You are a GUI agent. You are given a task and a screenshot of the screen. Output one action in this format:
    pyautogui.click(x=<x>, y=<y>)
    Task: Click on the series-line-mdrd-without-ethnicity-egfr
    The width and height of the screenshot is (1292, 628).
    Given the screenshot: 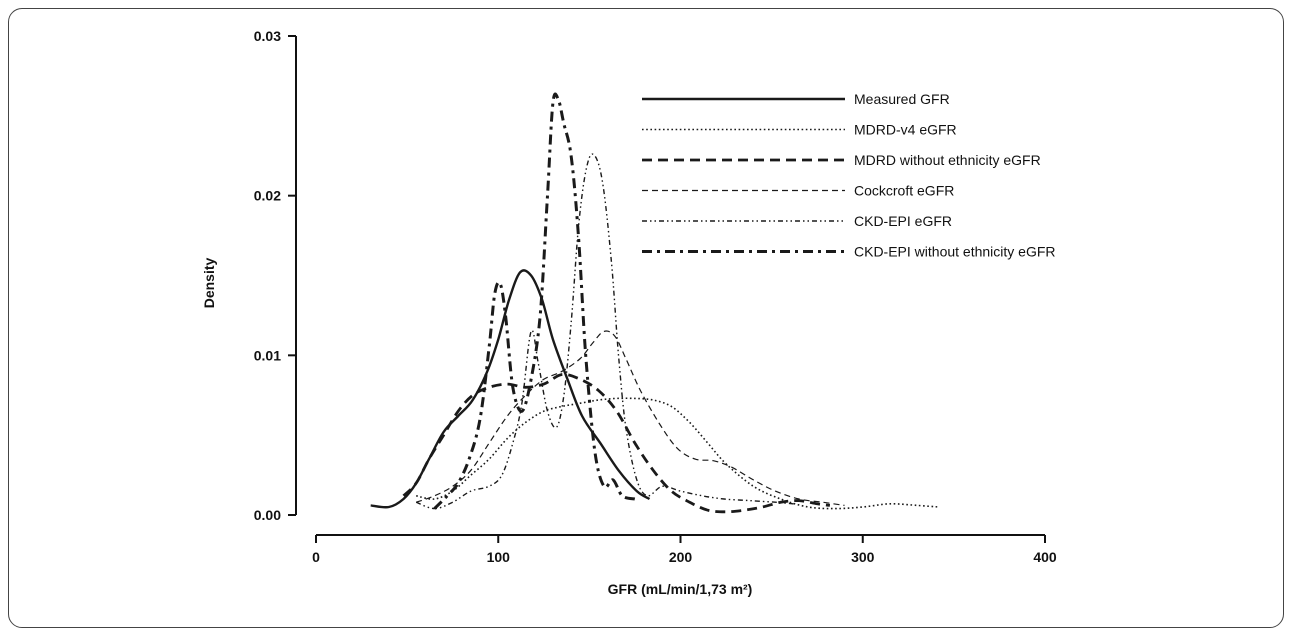 What is the action you would take?
    pyautogui.click(x=616, y=443)
    